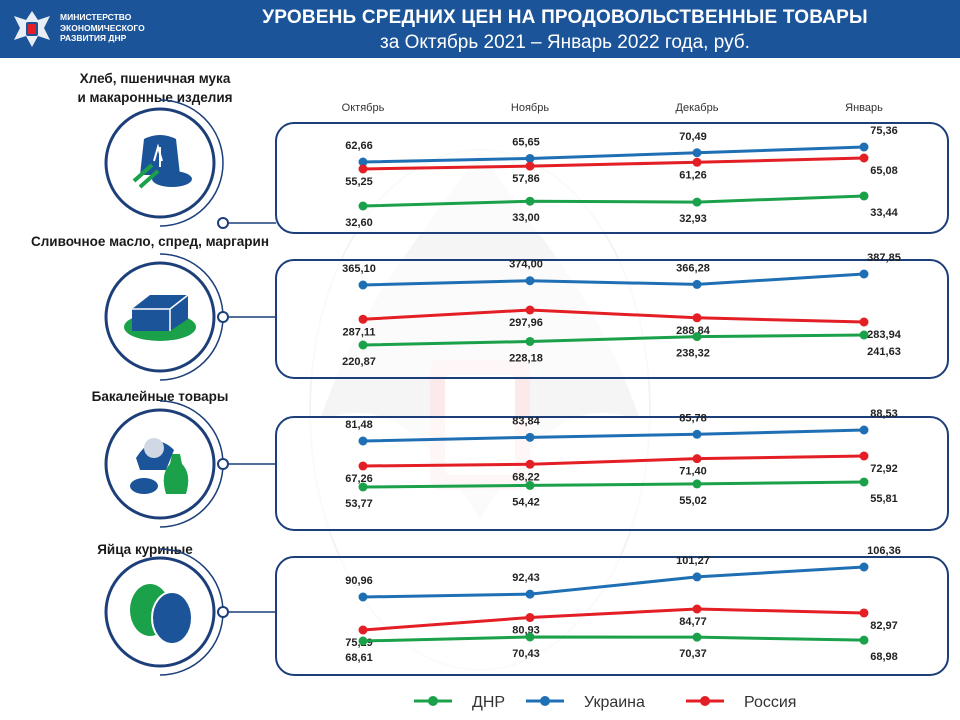 The height and width of the screenshot is (720, 960). What do you see at coordinates (359, 479) in the screenshot?
I see `data-label: 67,26` at bounding box center [359, 479].